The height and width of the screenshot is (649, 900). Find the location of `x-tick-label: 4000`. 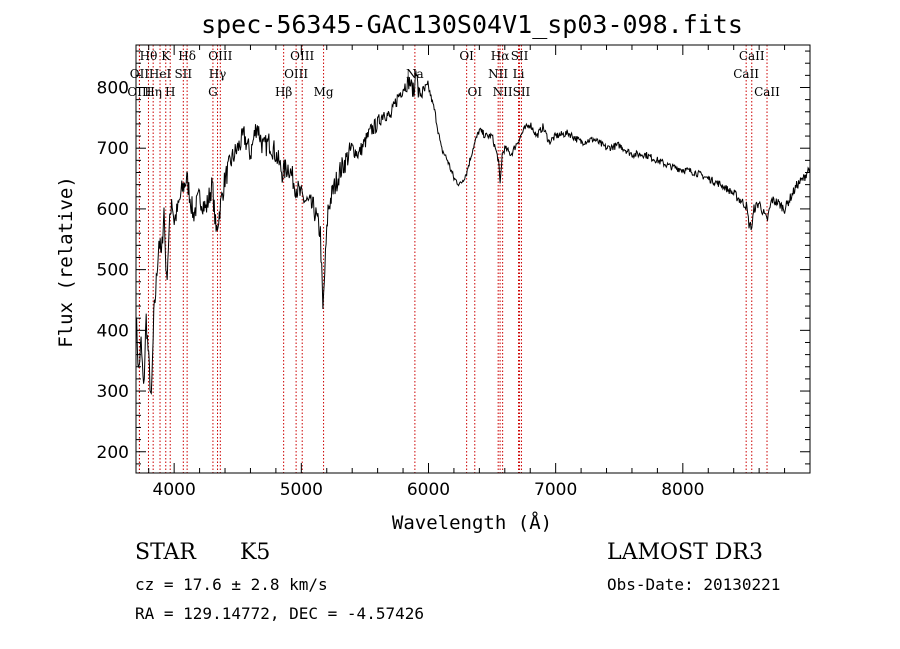

x-tick-label: 4000 is located at coordinates (174, 490).